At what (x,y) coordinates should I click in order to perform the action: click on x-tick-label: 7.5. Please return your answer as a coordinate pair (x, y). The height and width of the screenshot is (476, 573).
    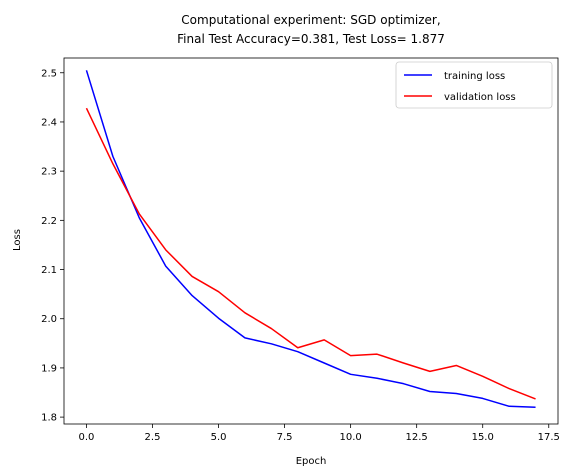
    Looking at the image, I should click on (285, 437).